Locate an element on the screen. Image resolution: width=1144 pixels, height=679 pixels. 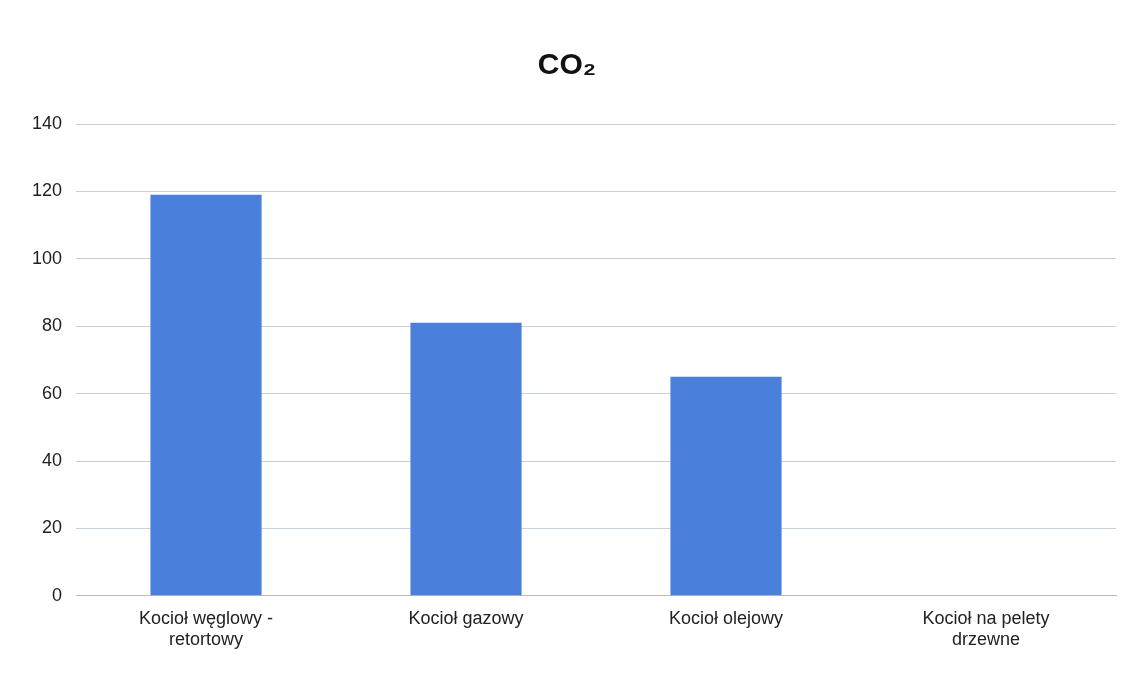
y-tick-label: 0 is located at coordinates (57, 594).